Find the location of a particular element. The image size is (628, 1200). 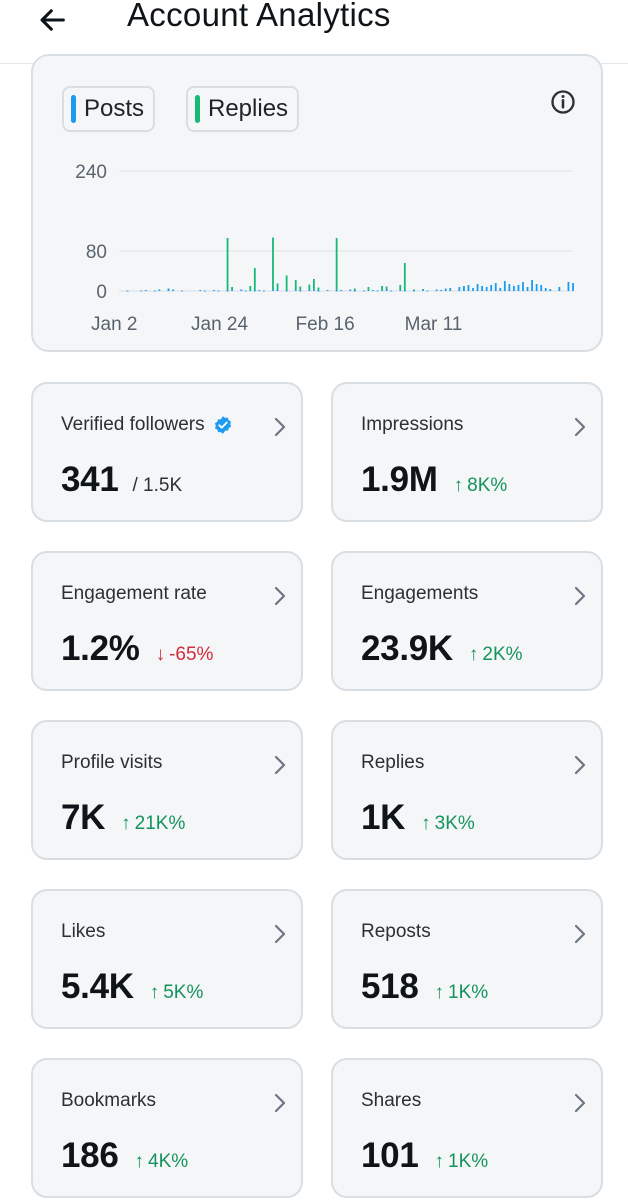

stat-value: 23.9K is located at coordinates (407, 648).